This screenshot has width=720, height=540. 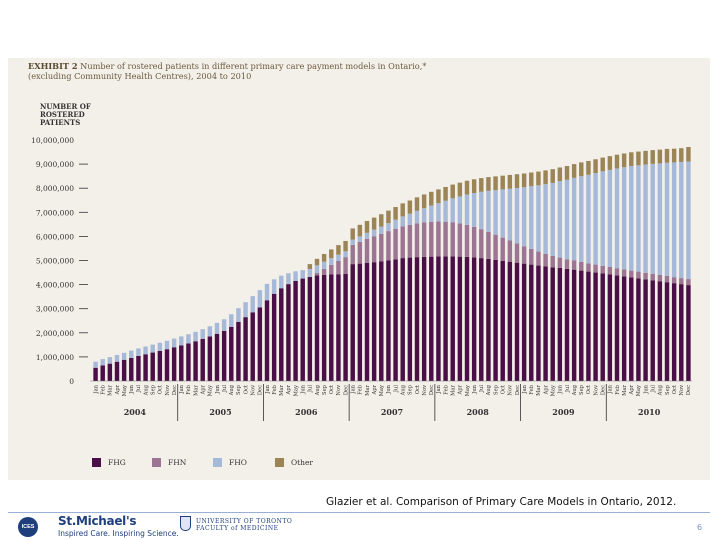 What do you see at coordinates (306, 412) in the screenshot?
I see `year-label: 2006` at bounding box center [306, 412].